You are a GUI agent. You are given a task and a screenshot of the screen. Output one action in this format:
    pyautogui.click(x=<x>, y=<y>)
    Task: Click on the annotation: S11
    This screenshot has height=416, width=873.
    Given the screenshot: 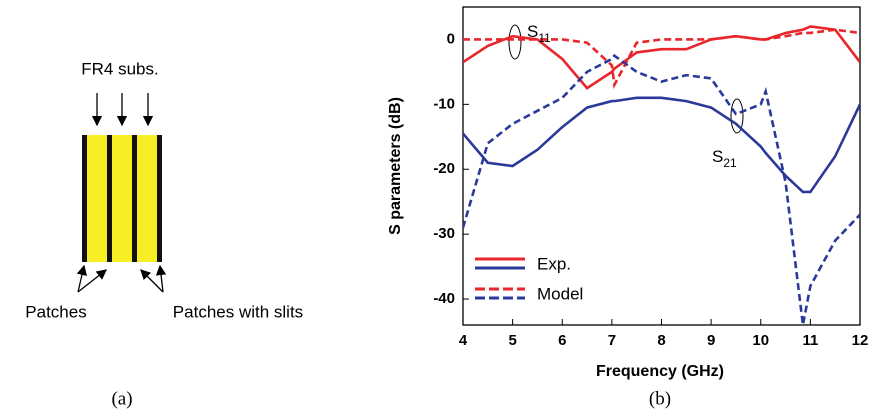 What is the action you would take?
    pyautogui.click(x=539, y=33)
    